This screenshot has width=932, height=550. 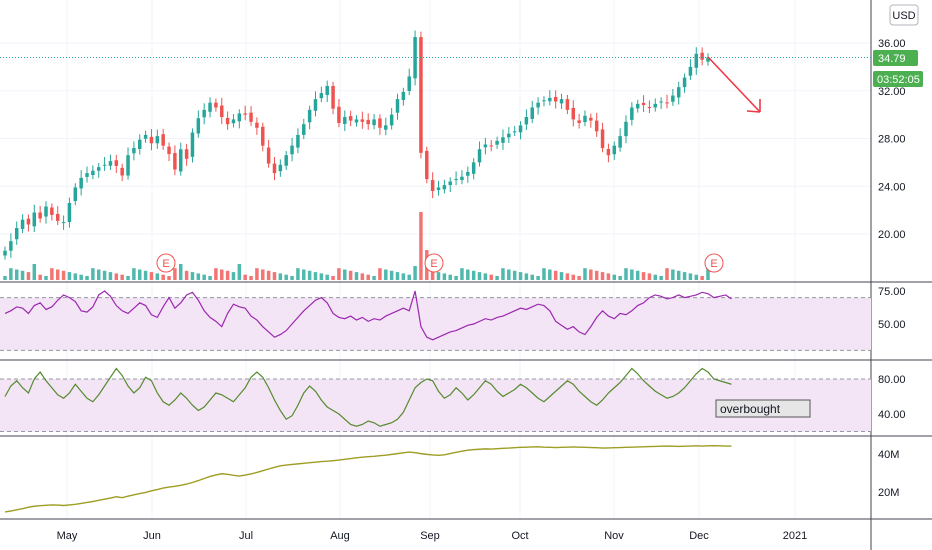 I want to click on rsi-pane, so click(x=435, y=320).